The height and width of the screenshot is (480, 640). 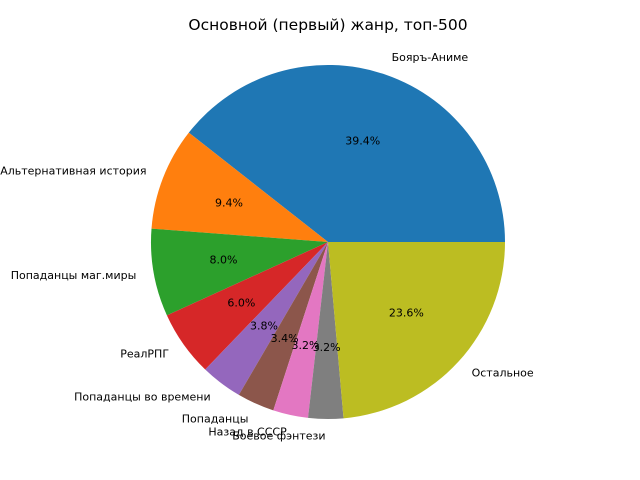 I want to click on slice-percent-label: 39.4%, so click(x=362, y=141).